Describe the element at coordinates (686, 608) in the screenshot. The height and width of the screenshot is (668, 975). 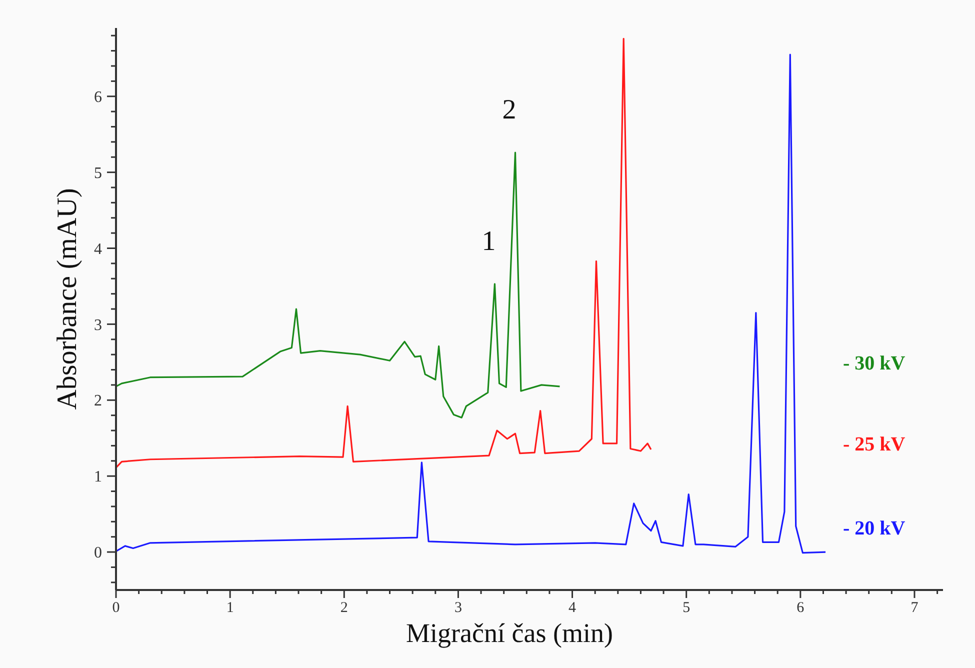
I see `x-tick-label: 5` at that location.